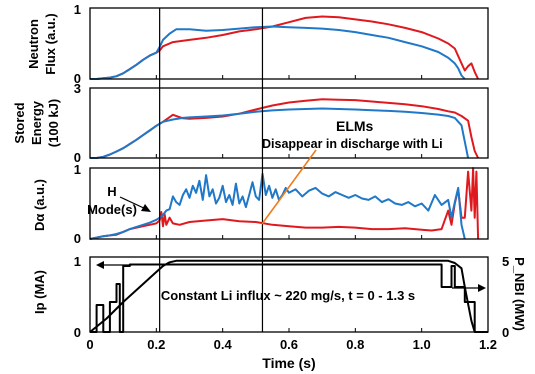  Describe the element at coordinates (36, 122) in the screenshot. I see `ylabel-energy-line2: Energy` at that location.